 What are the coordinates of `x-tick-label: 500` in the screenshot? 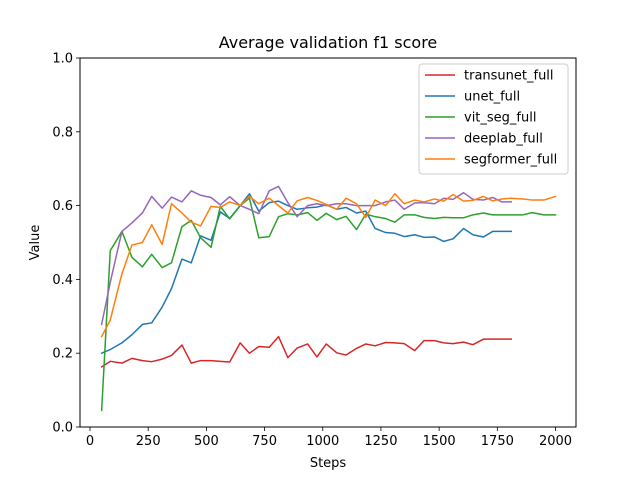 It's located at (206, 441).